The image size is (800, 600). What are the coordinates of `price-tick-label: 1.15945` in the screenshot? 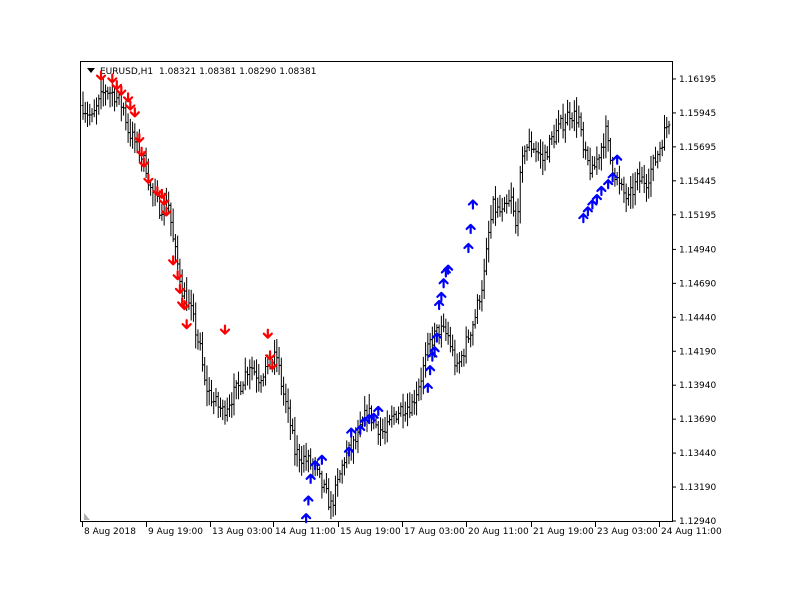 It's located at (697, 114).